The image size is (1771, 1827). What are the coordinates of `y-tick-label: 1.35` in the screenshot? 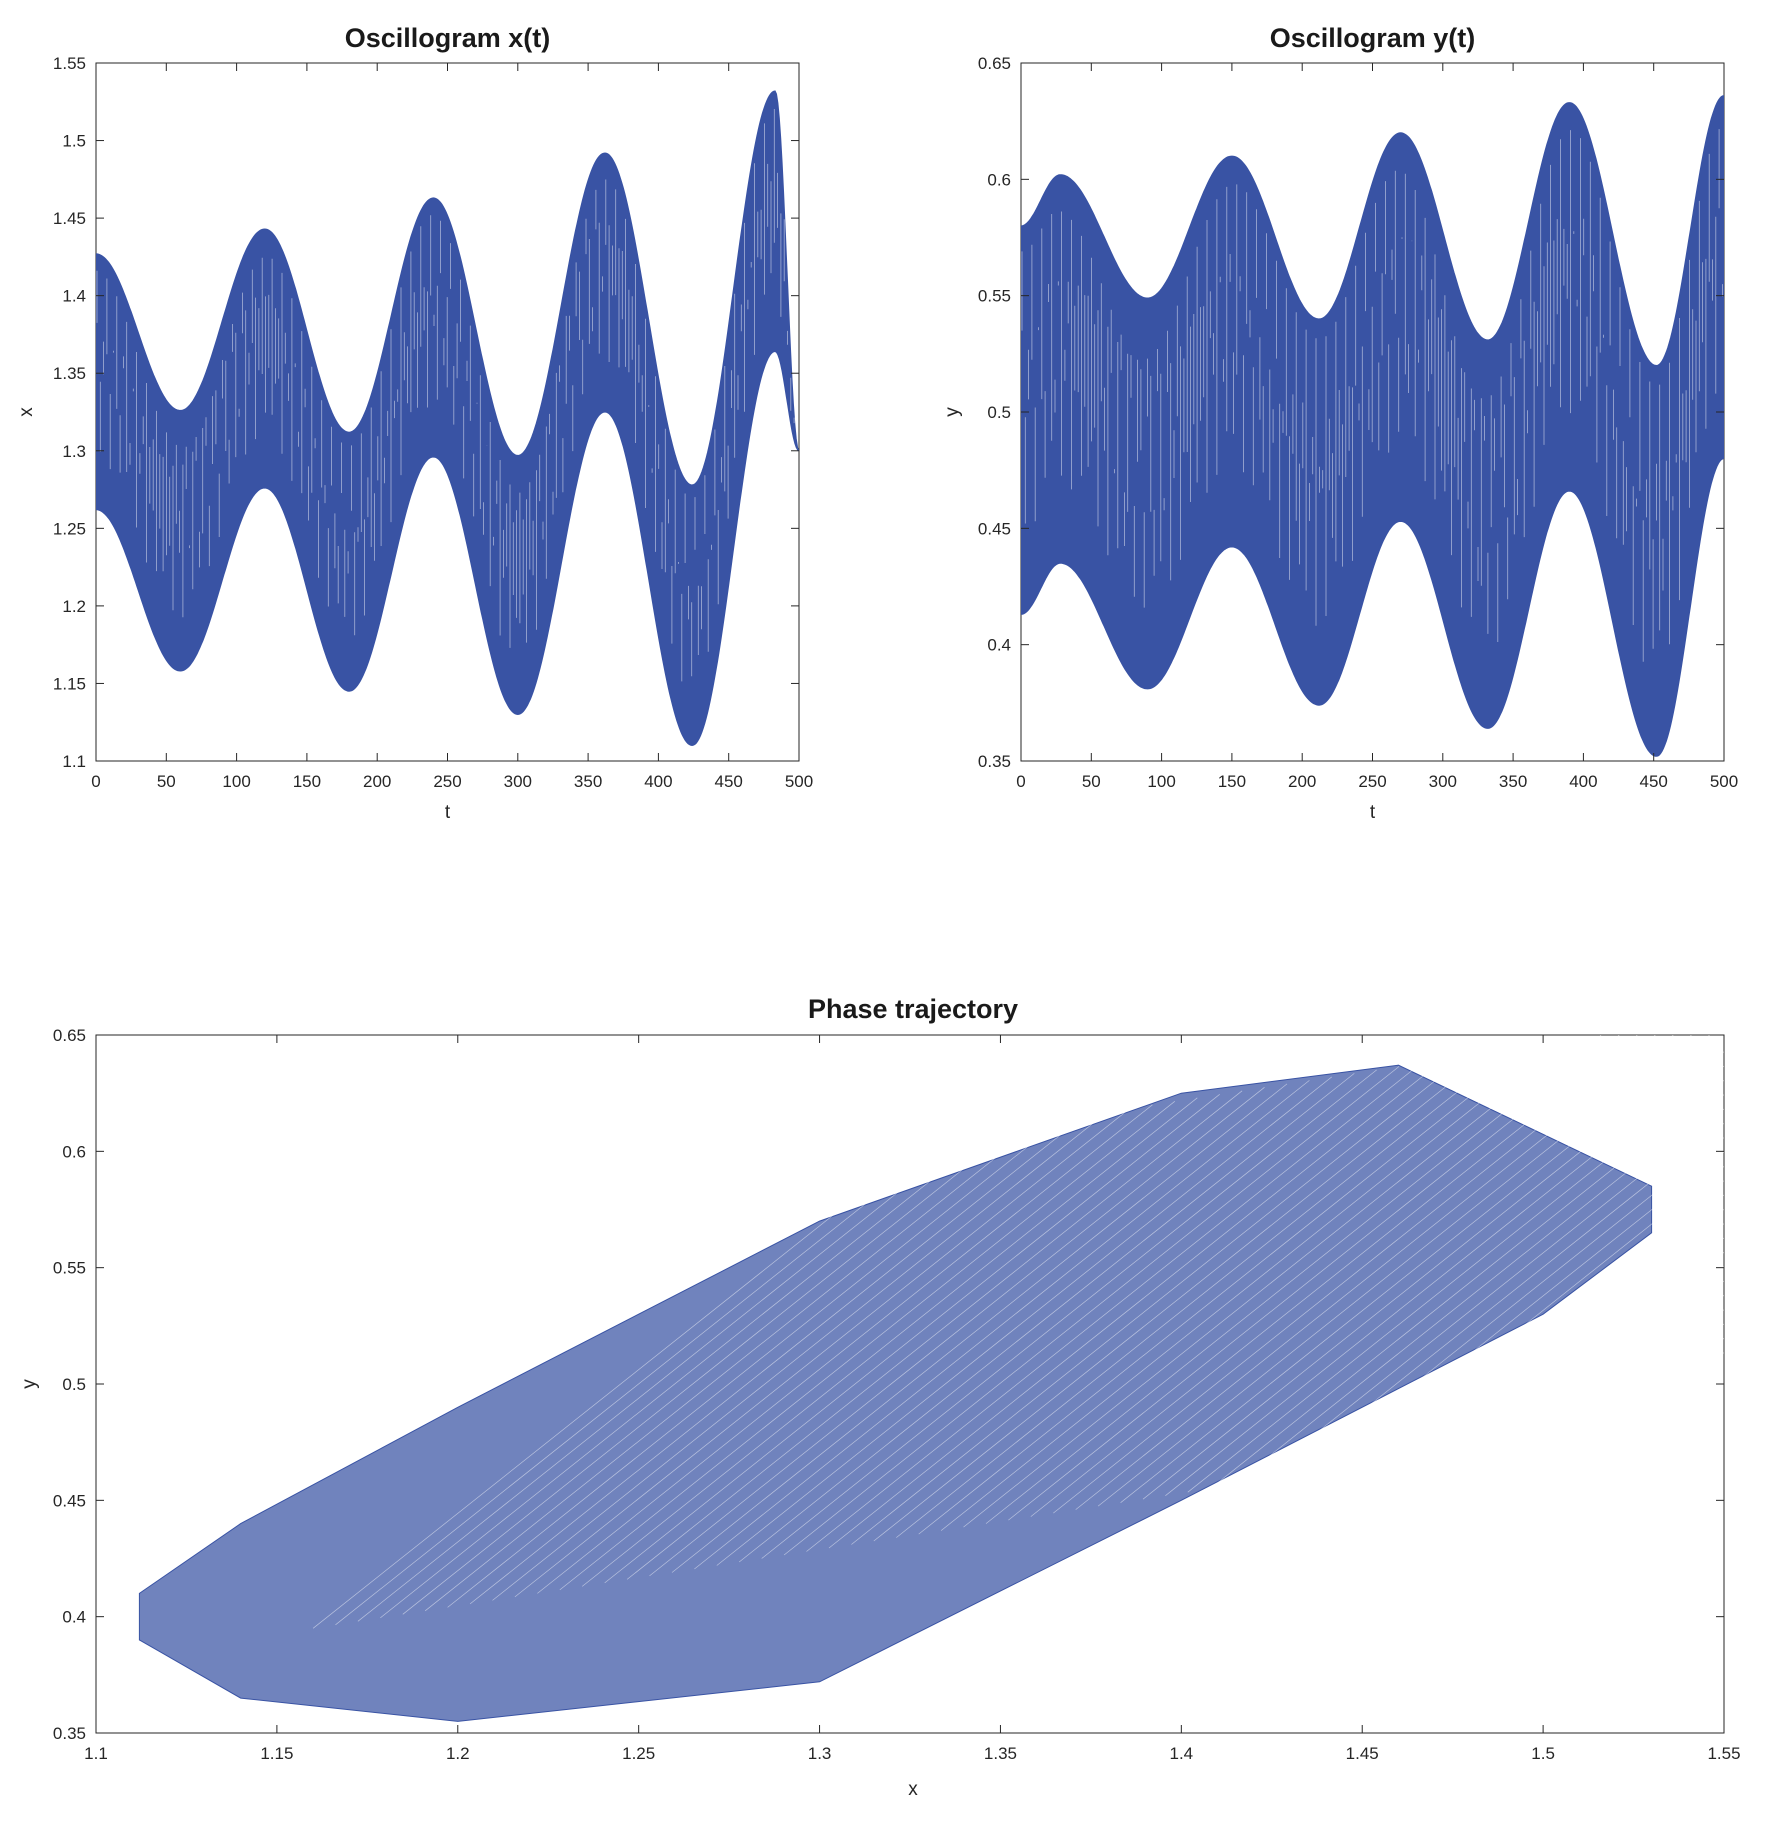 It's located at (69, 373).